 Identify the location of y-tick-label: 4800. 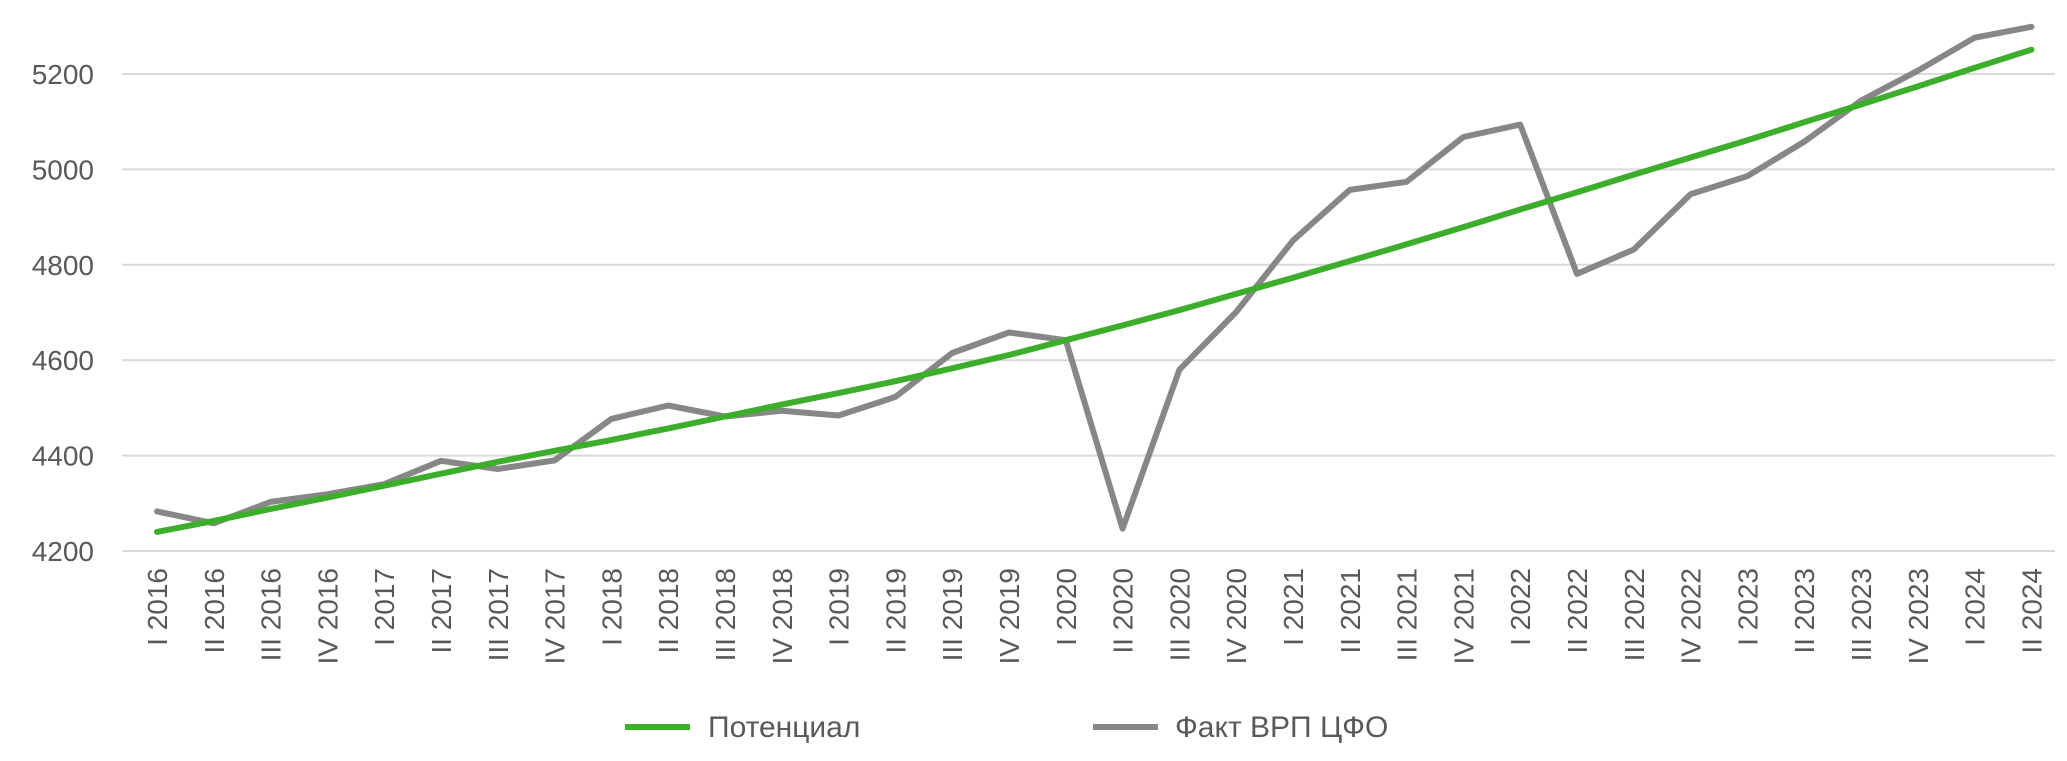
(63, 265).